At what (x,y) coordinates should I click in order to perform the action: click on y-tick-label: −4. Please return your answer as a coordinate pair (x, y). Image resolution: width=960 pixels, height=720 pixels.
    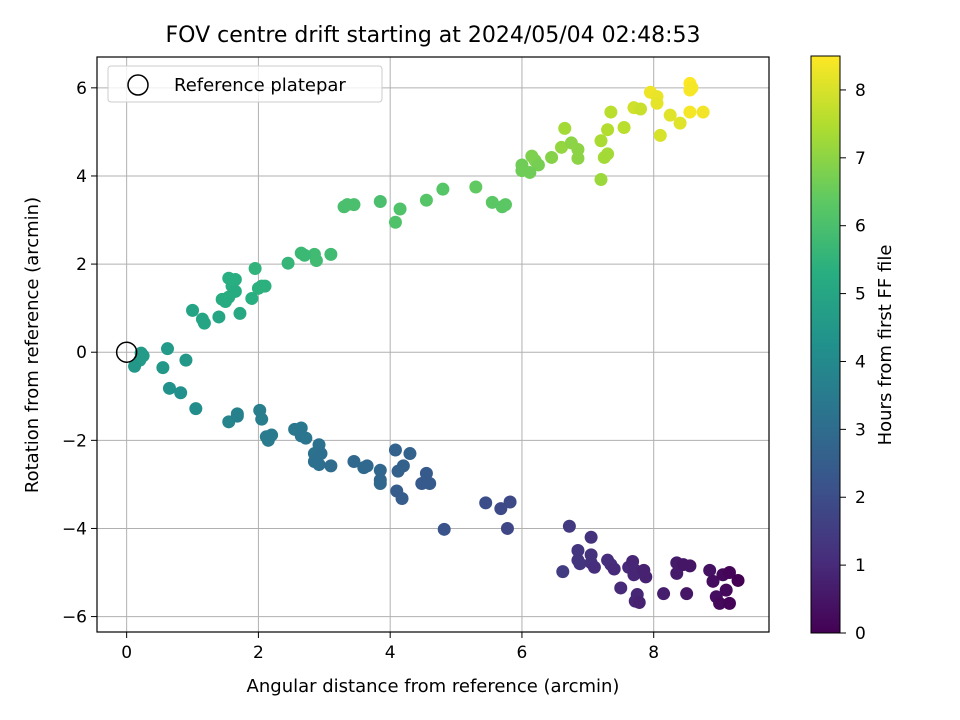
    Looking at the image, I should click on (74, 529).